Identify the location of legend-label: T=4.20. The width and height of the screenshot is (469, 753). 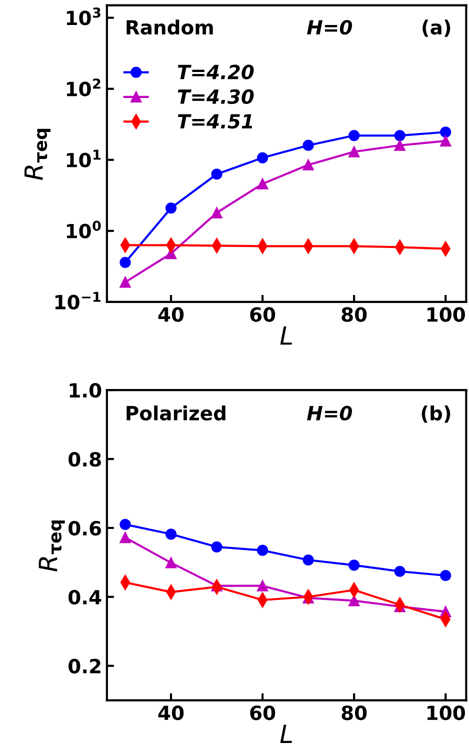
(216, 72).